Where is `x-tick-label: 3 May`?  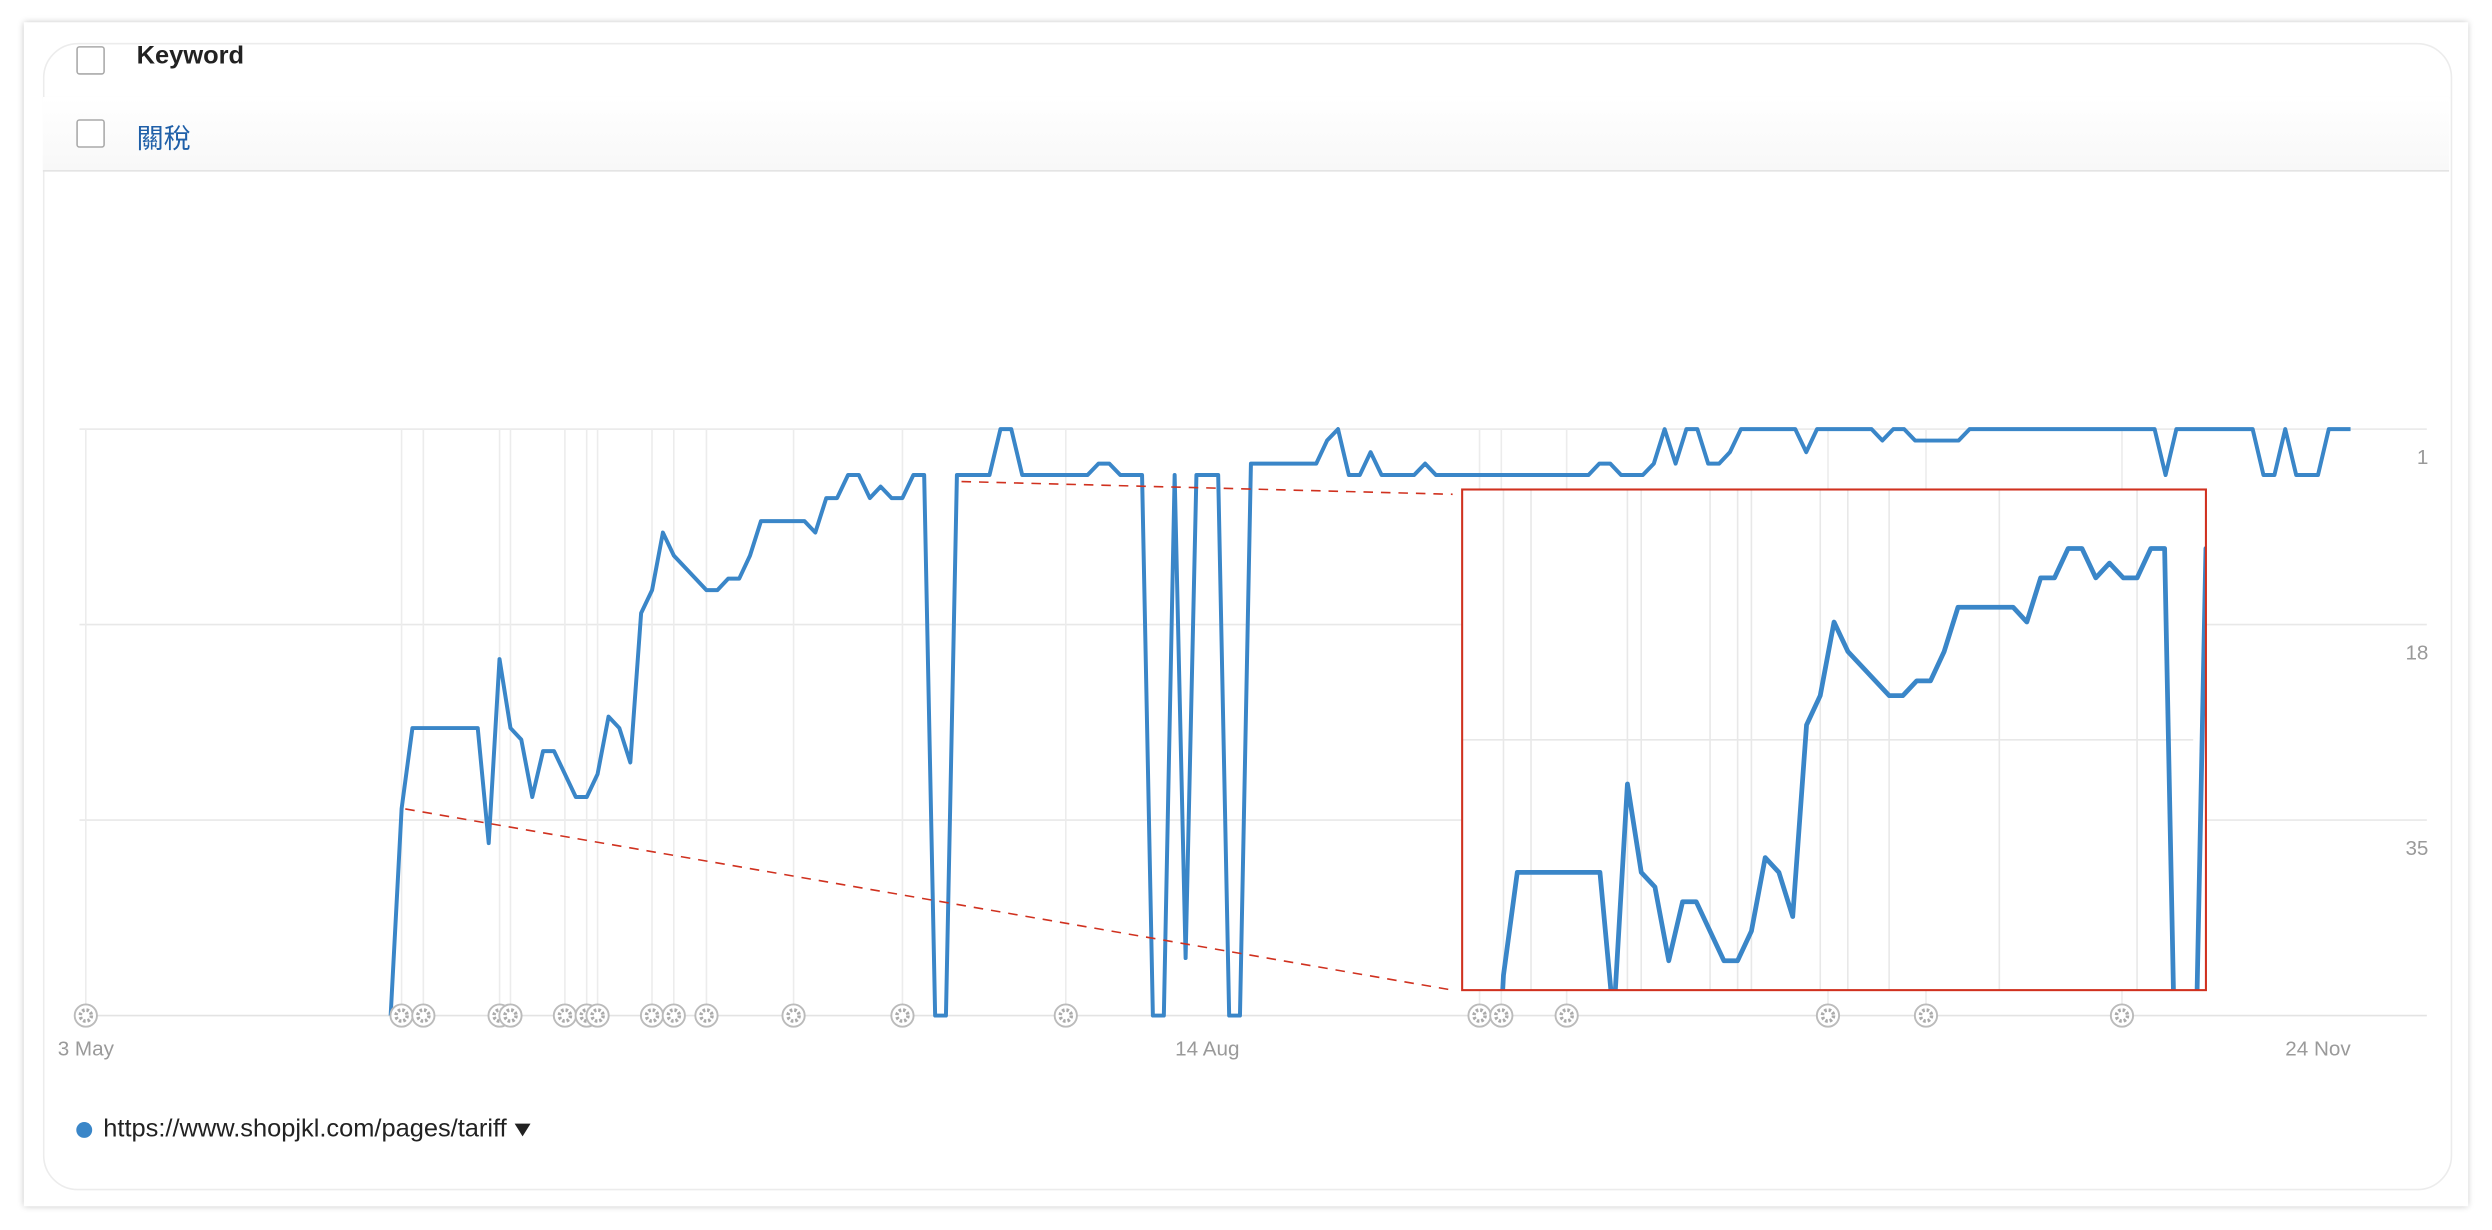 x-tick-label: 3 May is located at coordinates (86, 1048).